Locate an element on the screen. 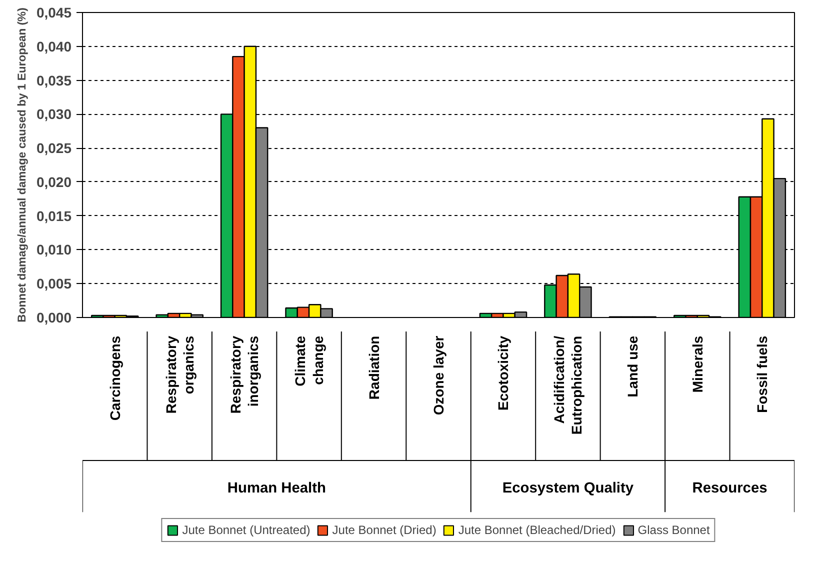 This screenshot has height=571, width=833. y-tick-label: 0,040 is located at coordinates (54, 46).